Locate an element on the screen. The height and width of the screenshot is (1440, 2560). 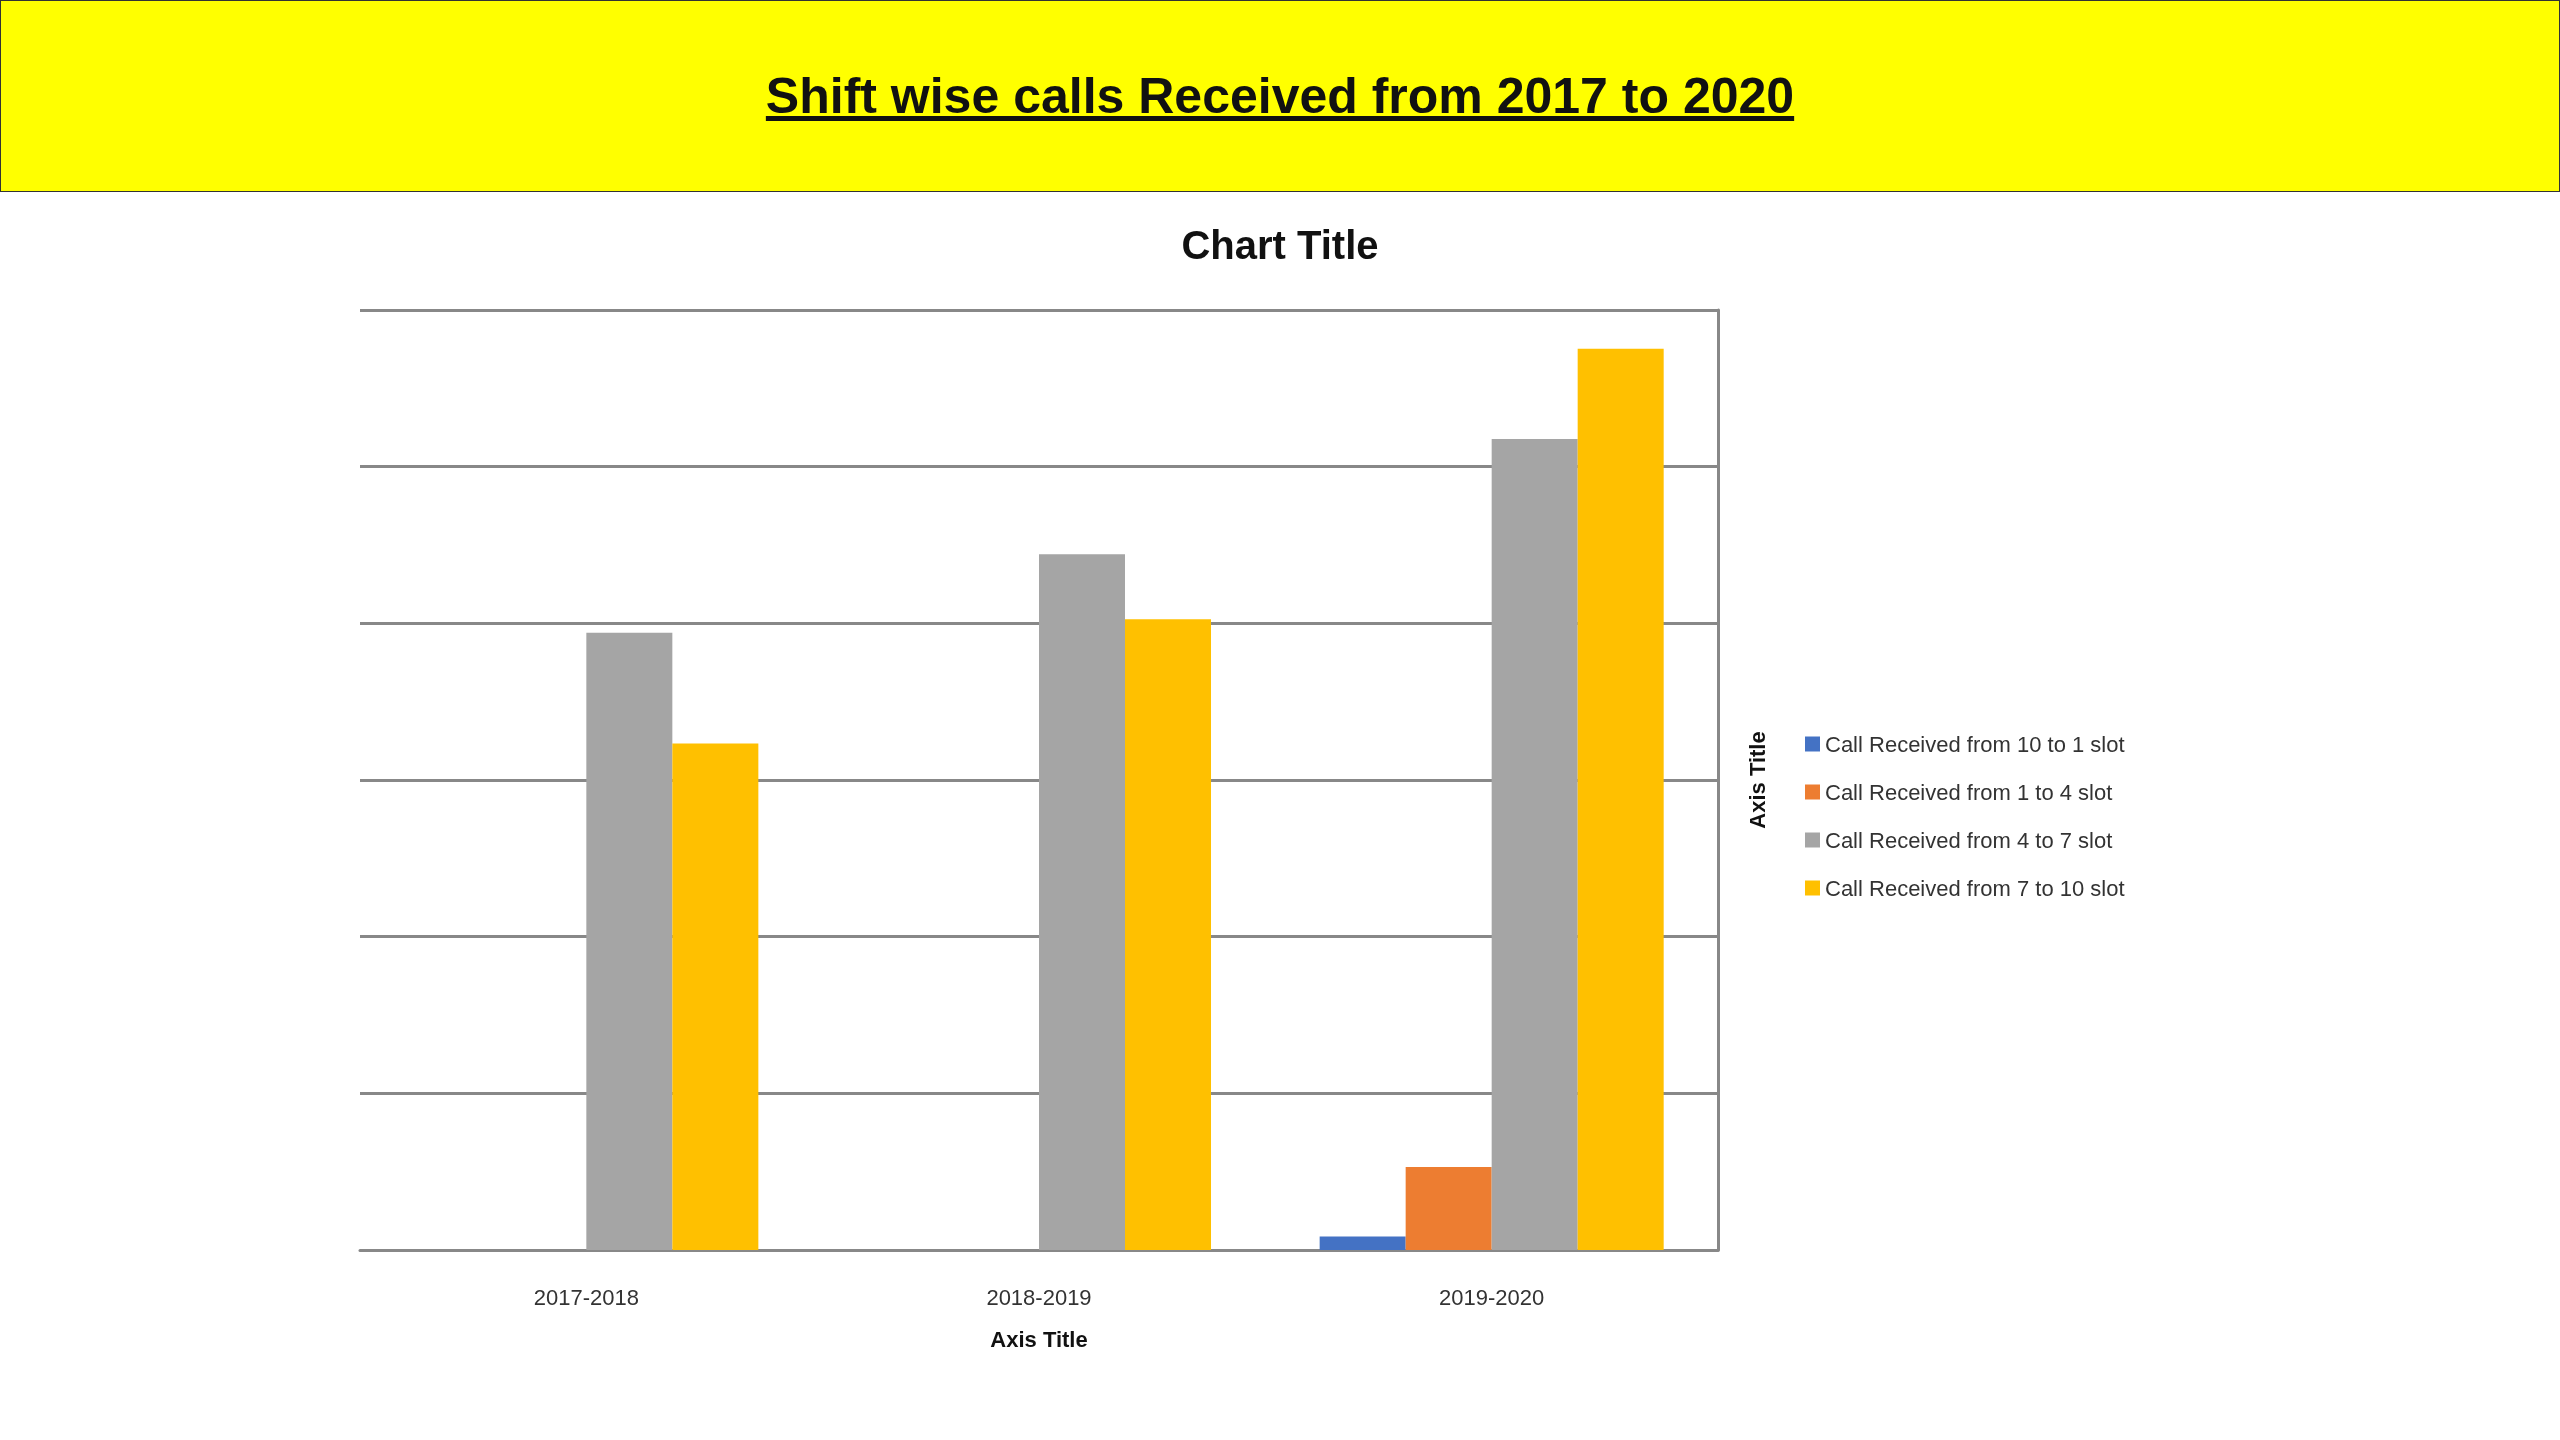
chart-title: Shift wise calls Received from 2017 to 2020 is located at coordinates (1280, 96).